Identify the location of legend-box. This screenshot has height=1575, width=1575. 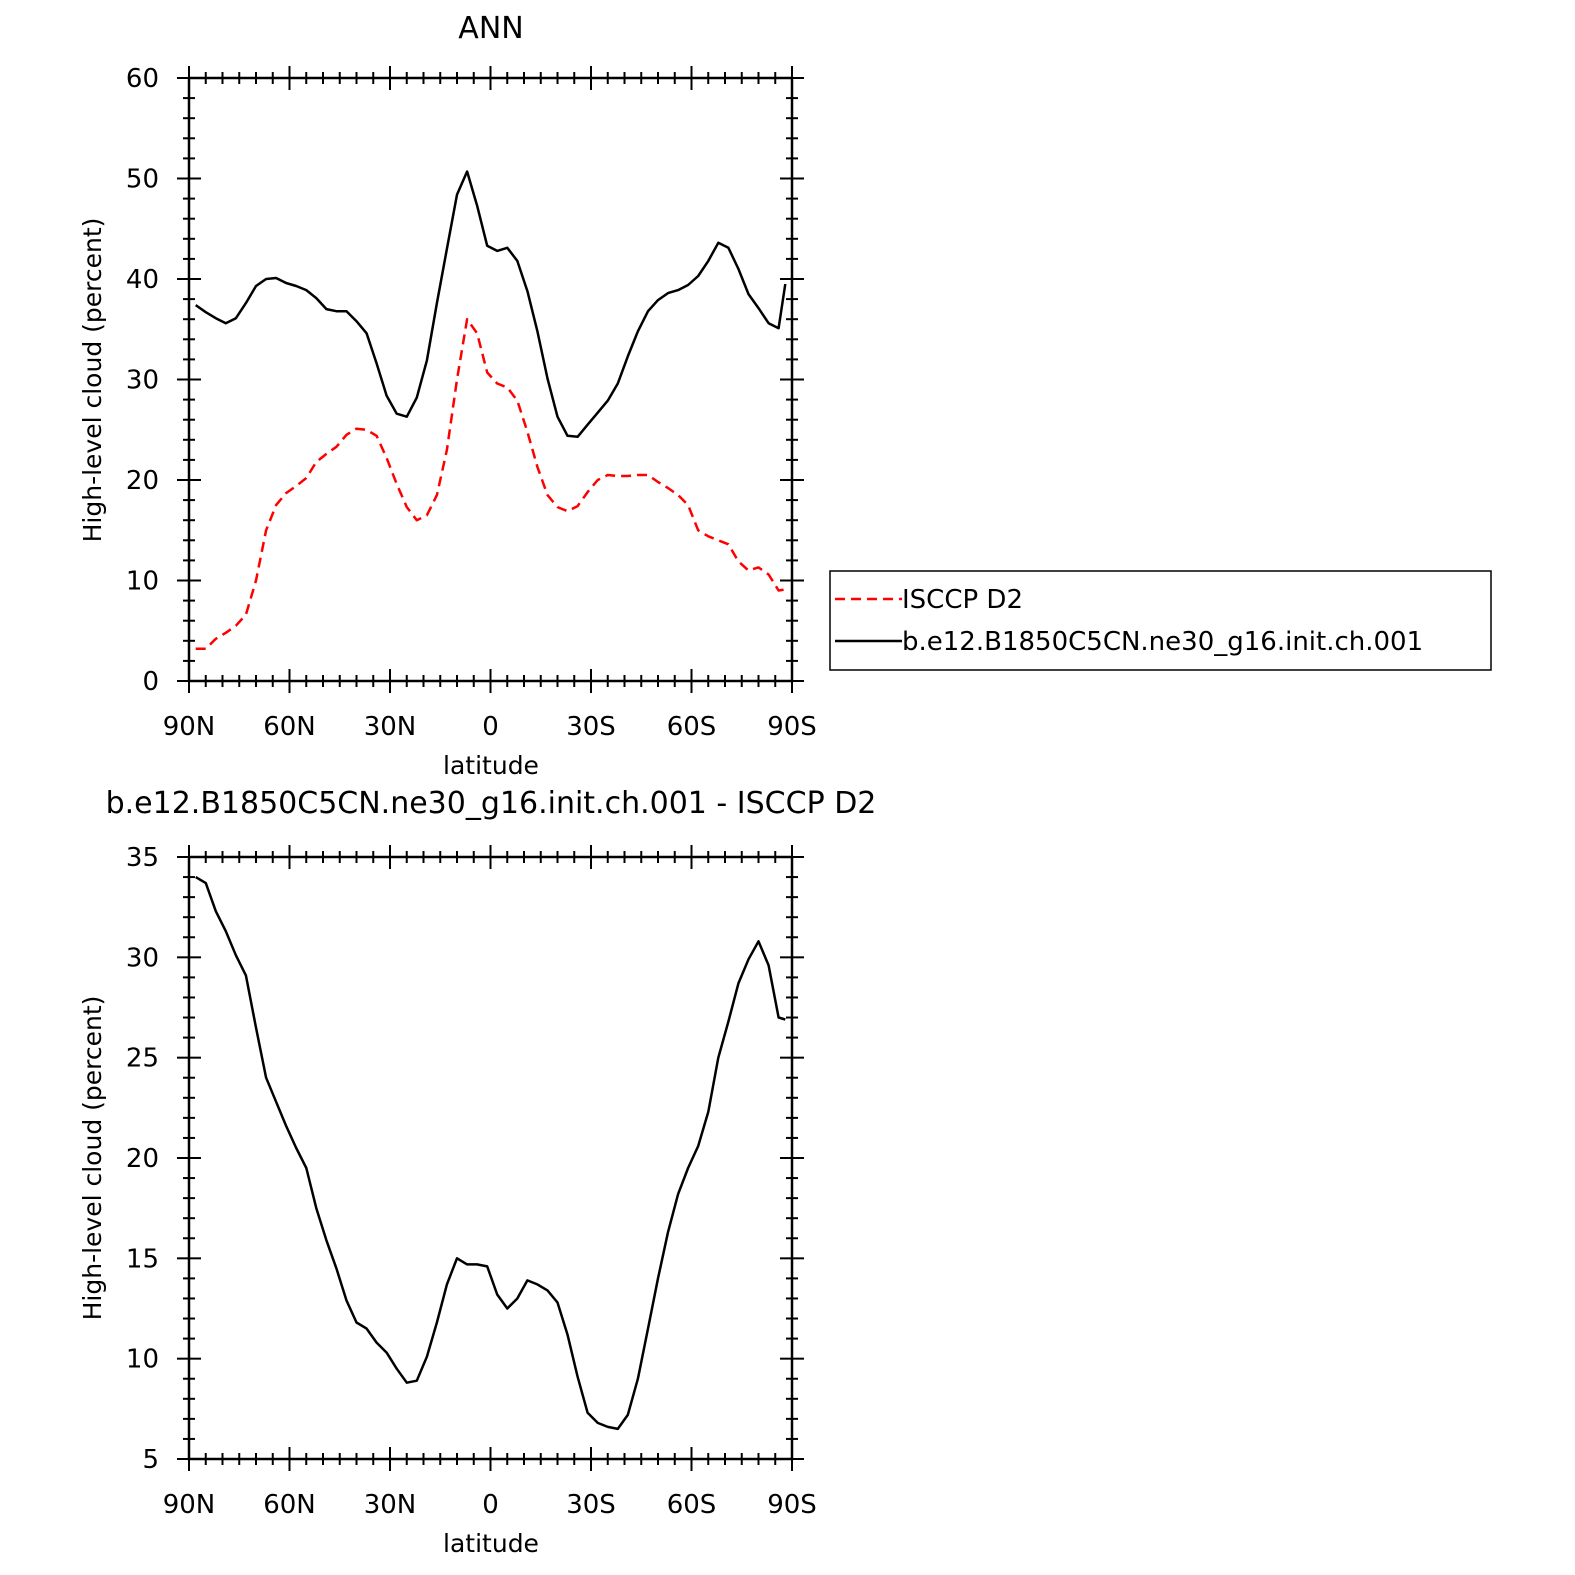
(1160, 620).